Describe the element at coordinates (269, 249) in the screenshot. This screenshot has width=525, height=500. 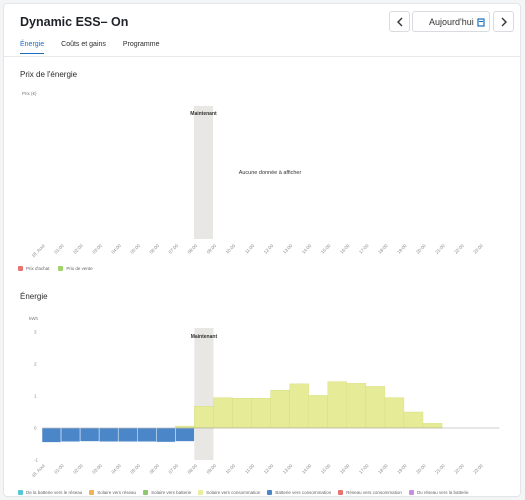
I see `price-x-tick-label: 12:00` at that location.